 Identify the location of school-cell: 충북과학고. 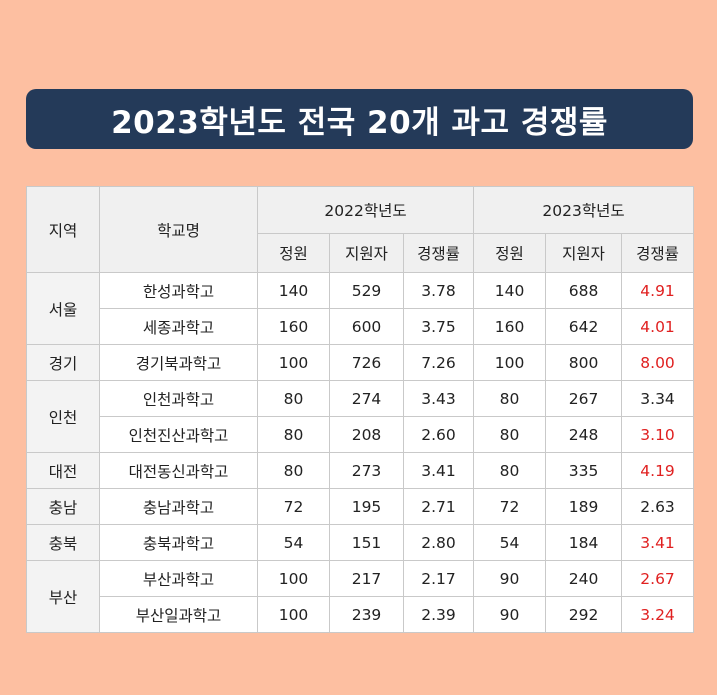
(178, 542).